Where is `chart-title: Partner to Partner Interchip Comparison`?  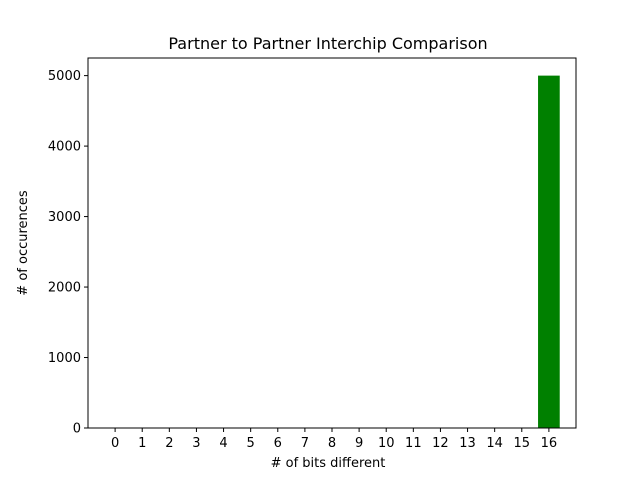 chart-title: Partner to Partner Interchip Comparison is located at coordinates (327, 43).